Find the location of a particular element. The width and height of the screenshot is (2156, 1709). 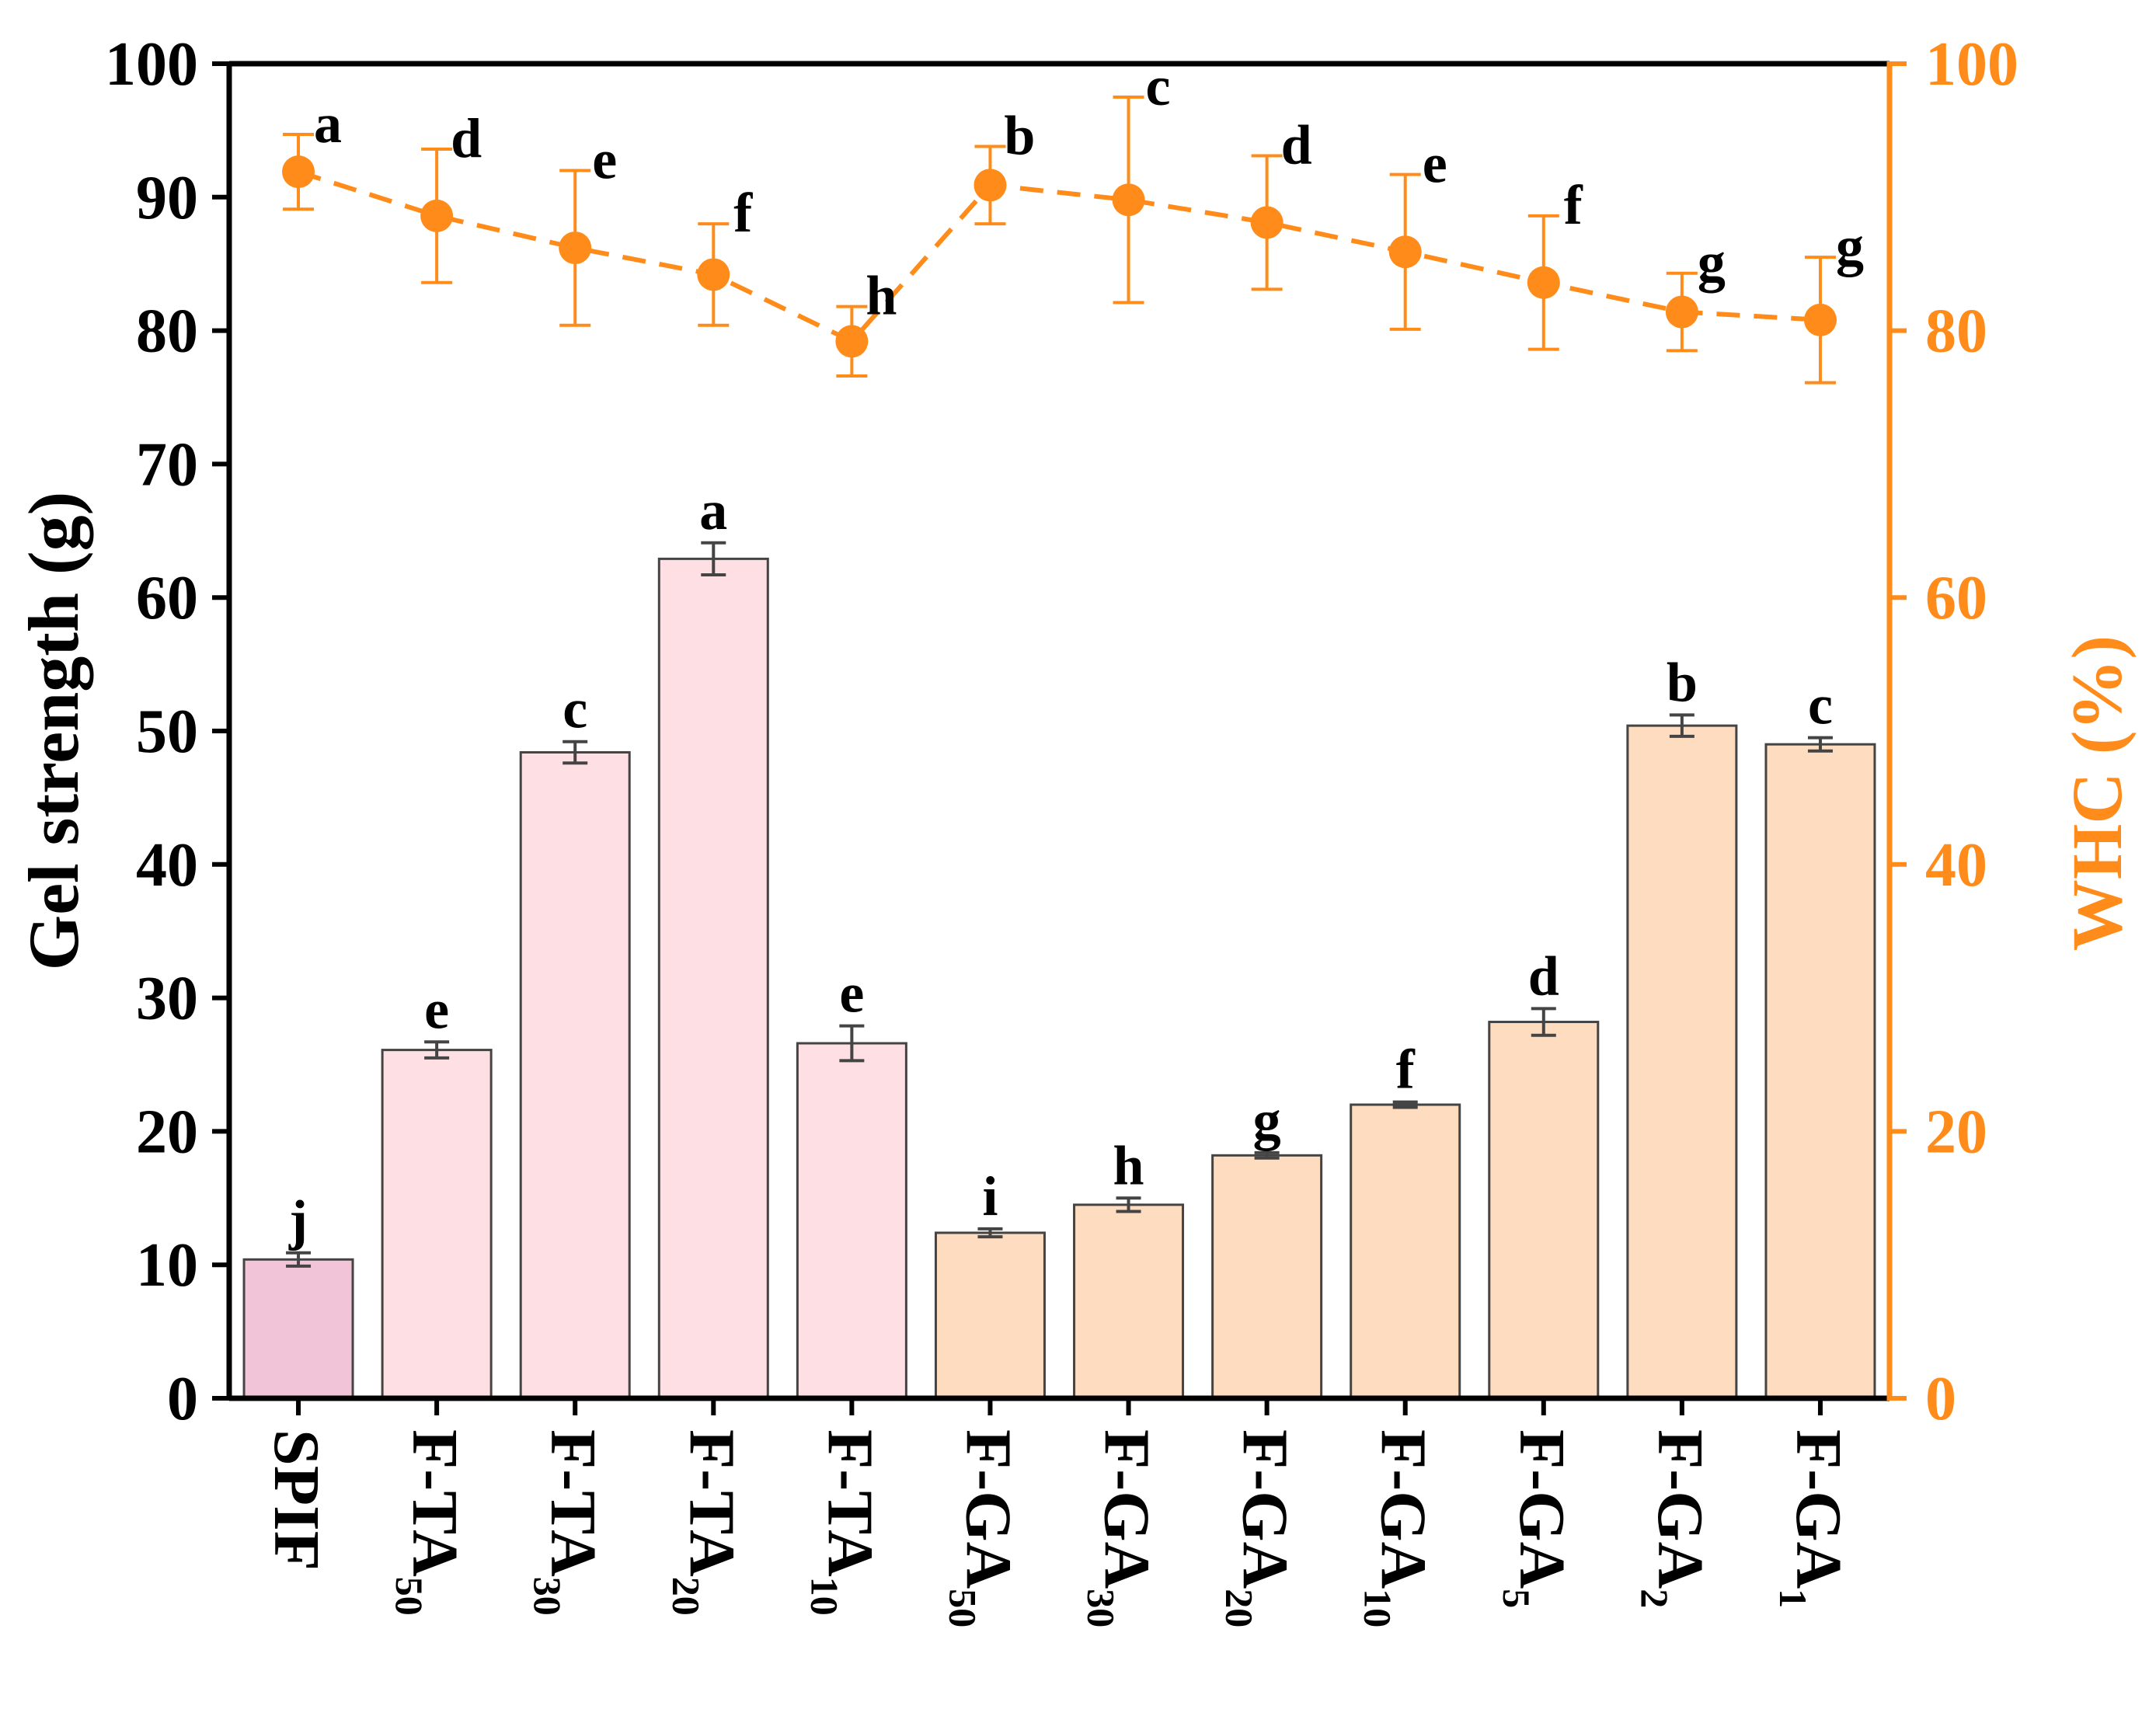

whc-significance-letter-0: a is located at coordinates (328, 123).